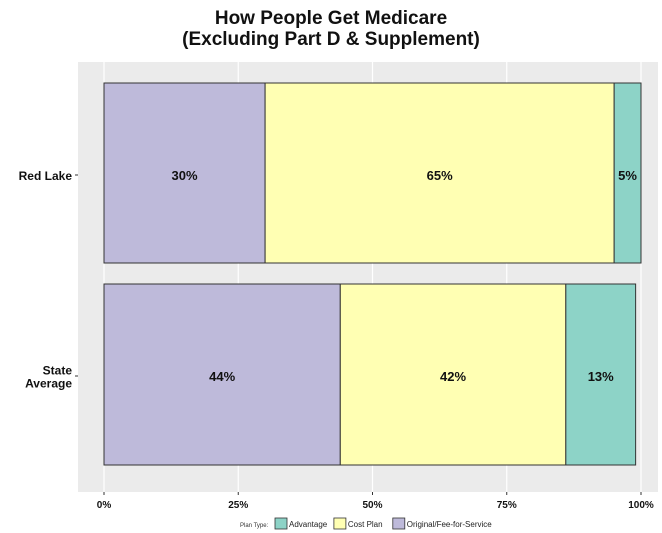 Image resolution: width=662 pixels, height=533 pixels. What do you see at coordinates (627, 175) in the screenshot?
I see `data-label-0-2: 5%` at bounding box center [627, 175].